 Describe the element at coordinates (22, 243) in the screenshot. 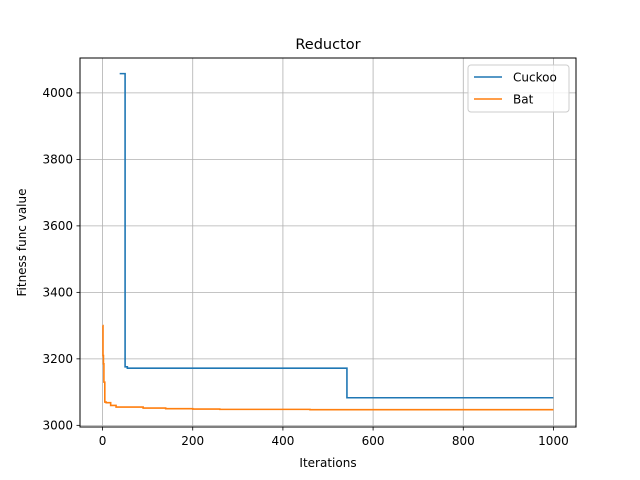

I see `y-axis-label: Fitness func value` at that location.